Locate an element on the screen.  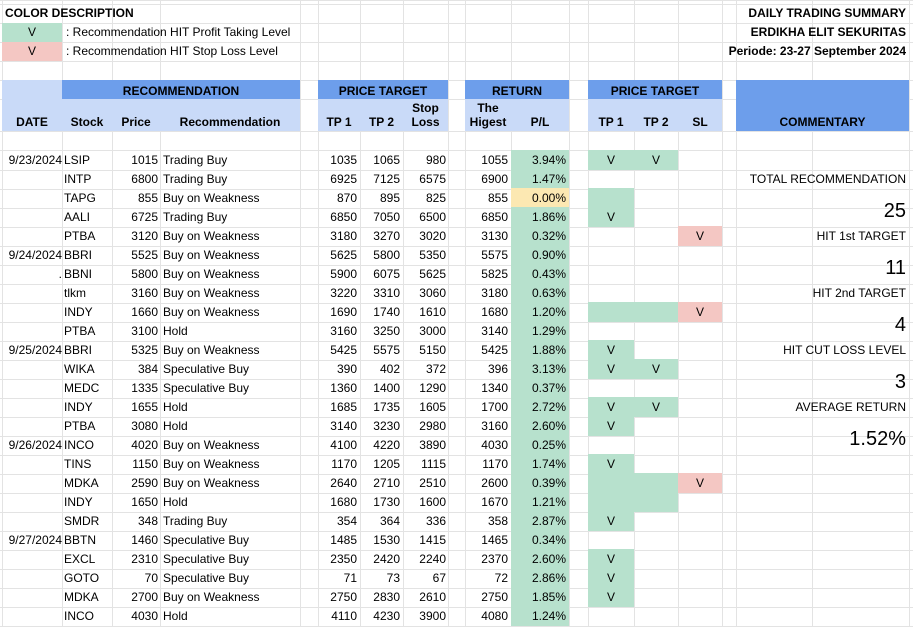
tp2-cell: 895 is located at coordinates (389, 198).